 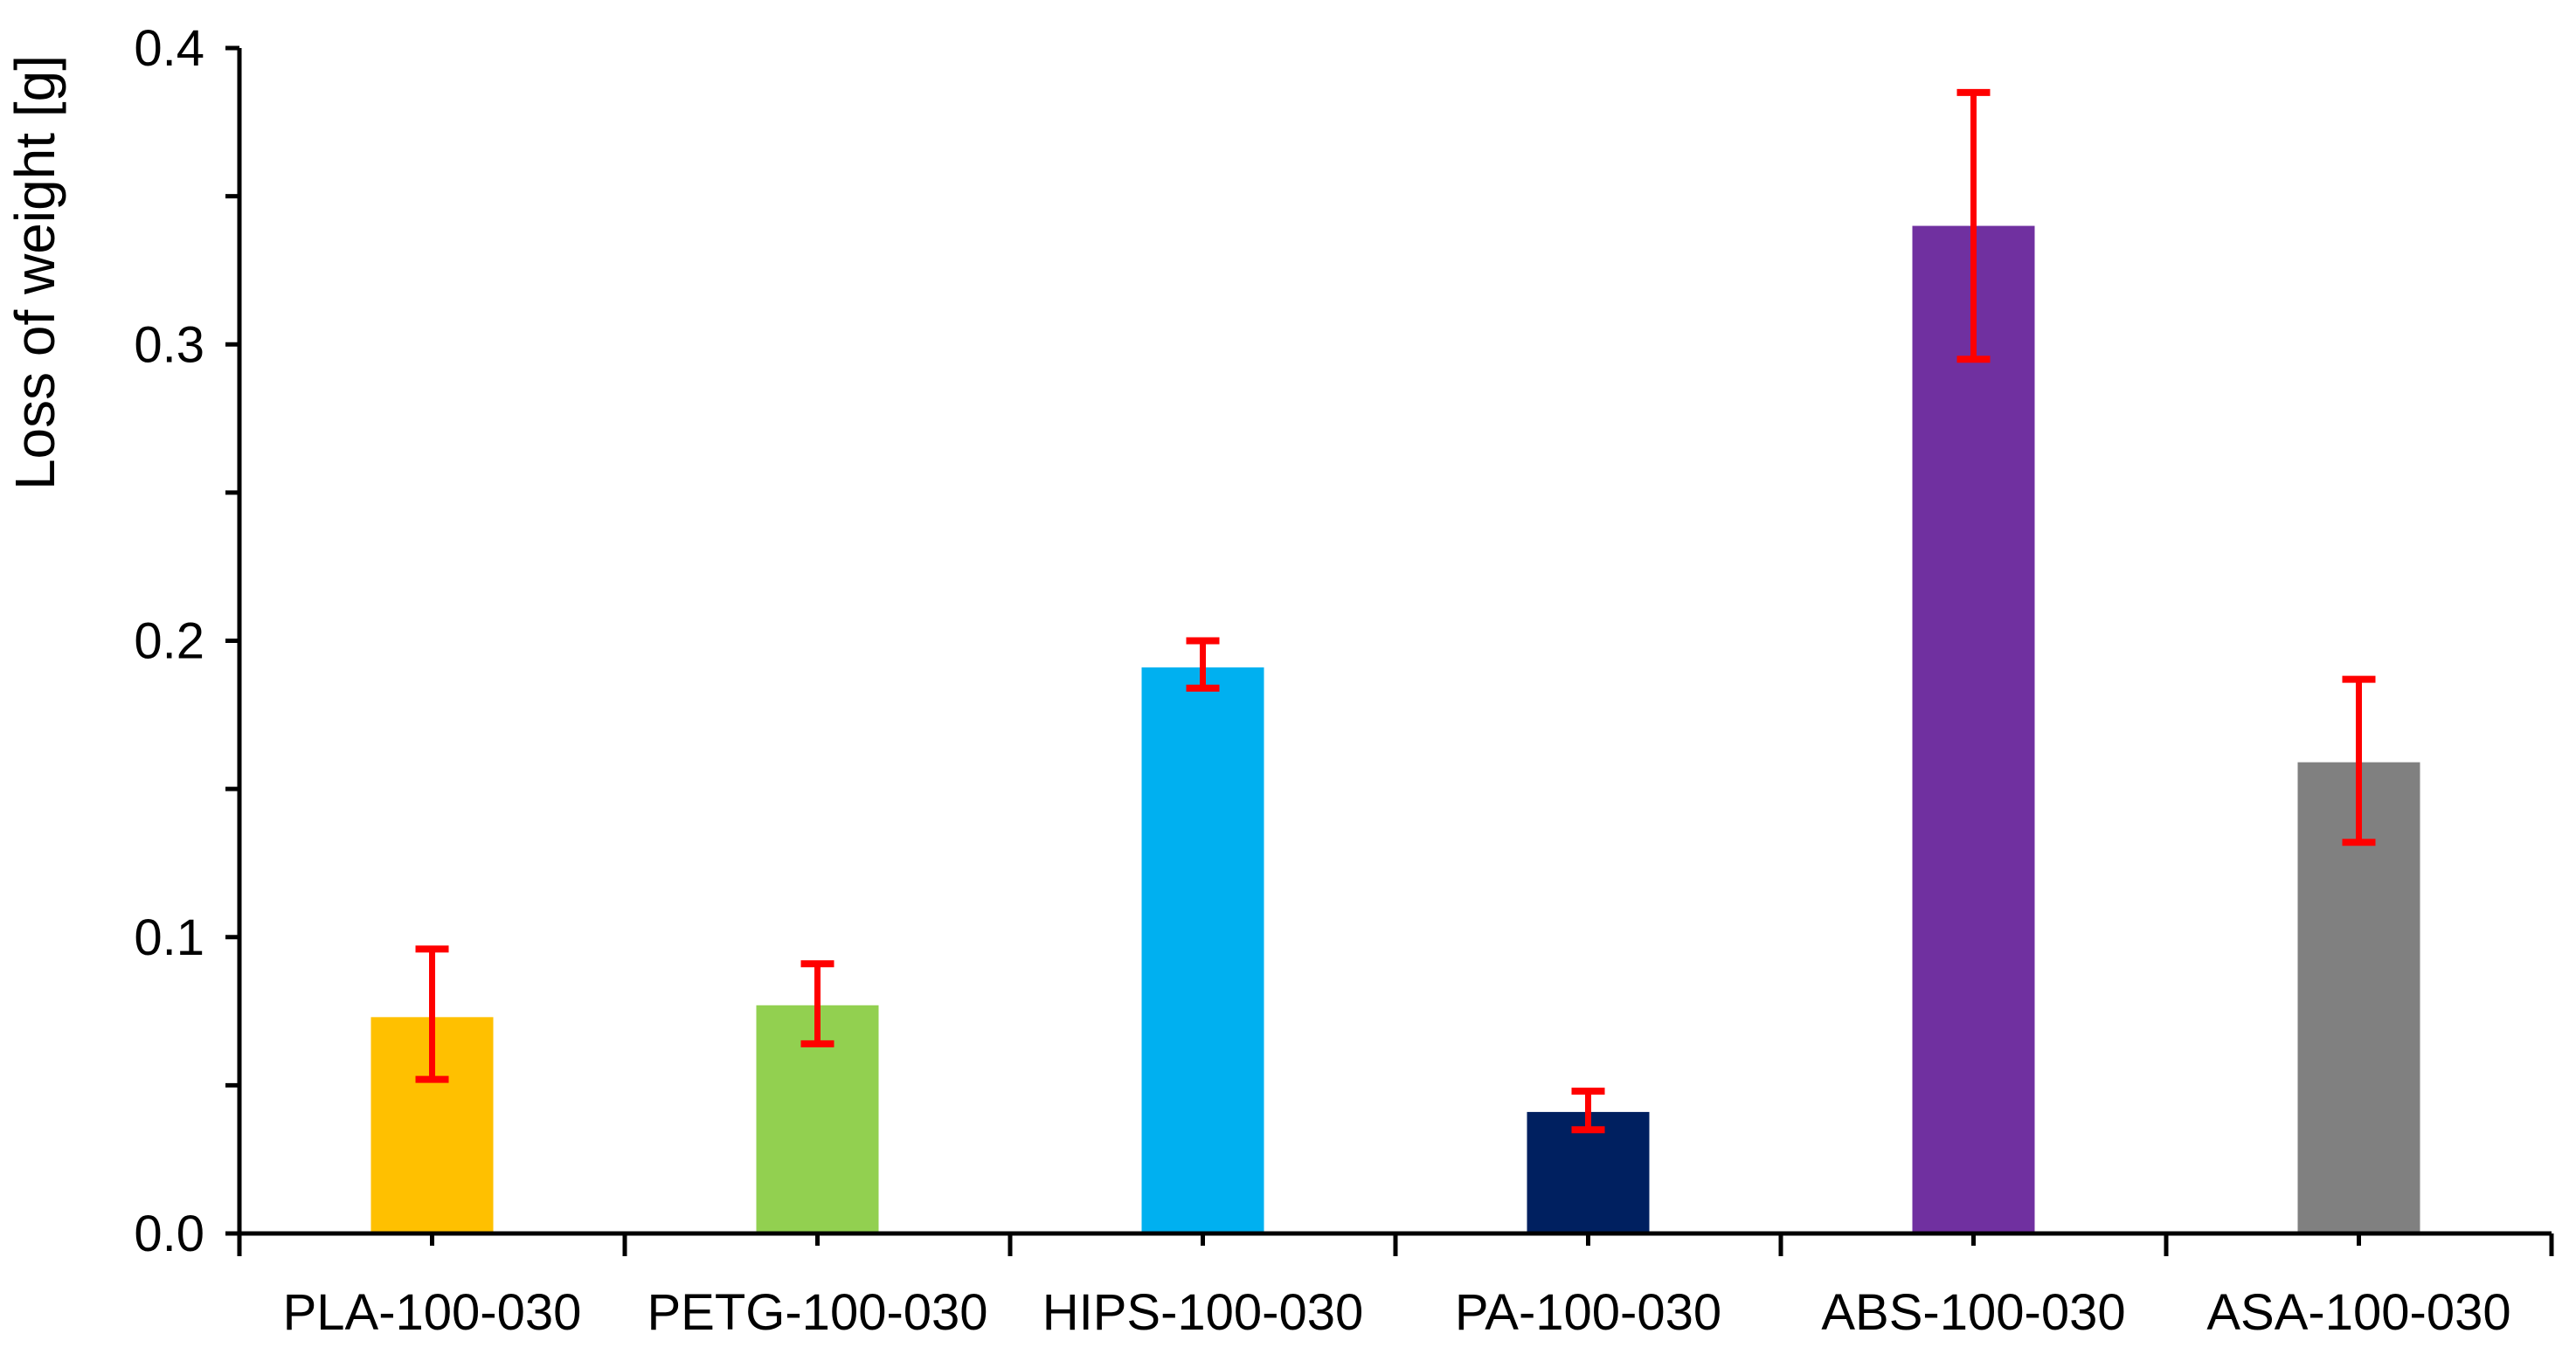 I want to click on y-tick-label: 0.3, so click(x=169, y=344).